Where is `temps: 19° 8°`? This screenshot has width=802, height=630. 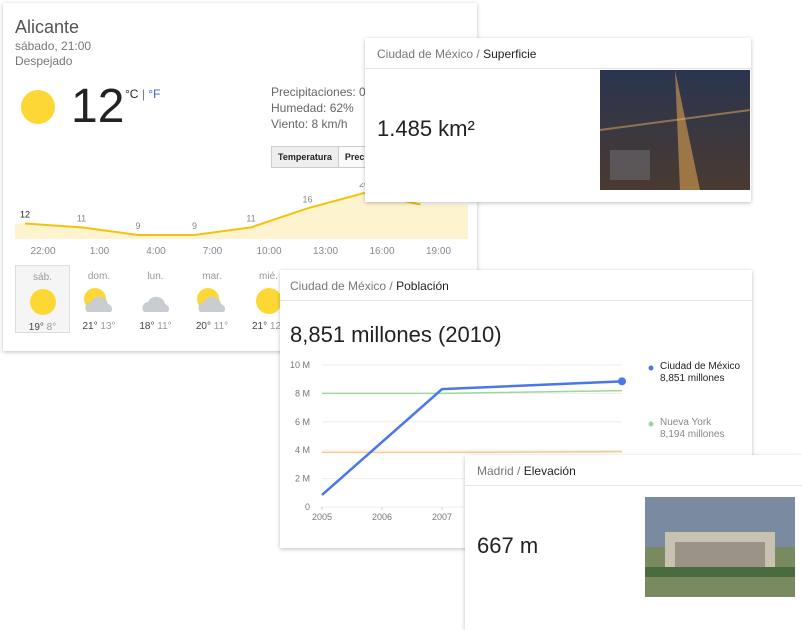 temps: 19° 8° is located at coordinates (42, 327).